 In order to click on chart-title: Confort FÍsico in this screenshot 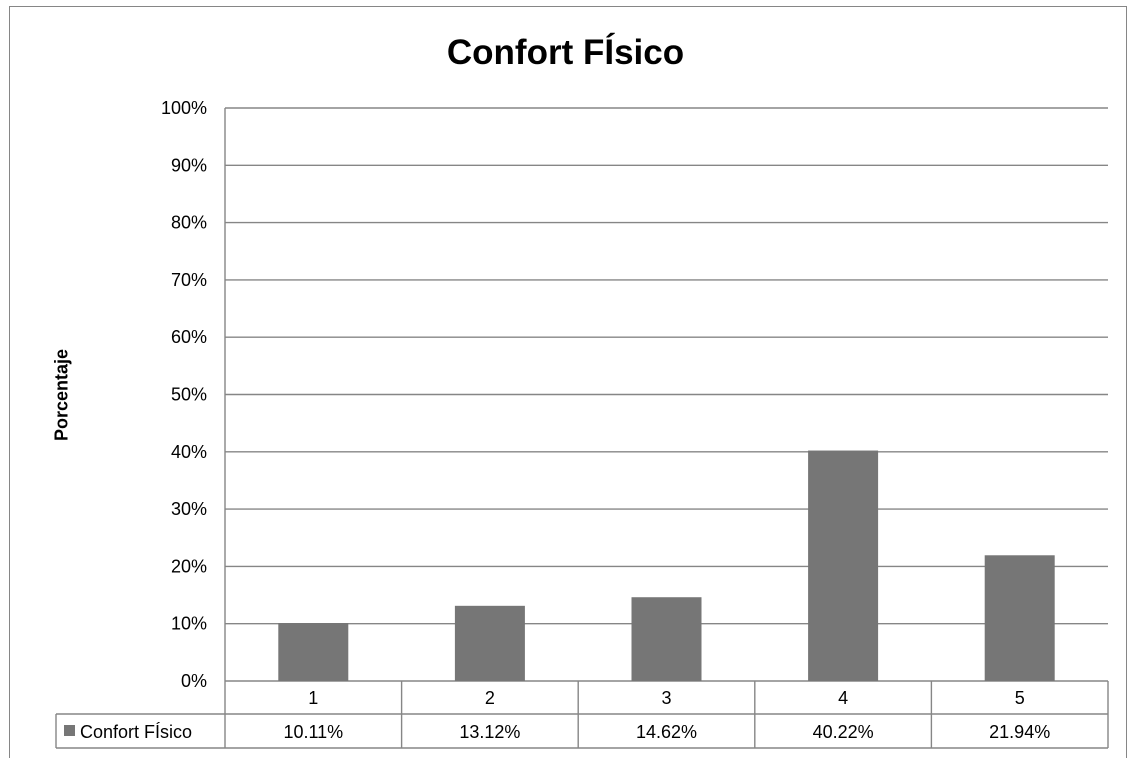, I will do `click(565, 52)`.